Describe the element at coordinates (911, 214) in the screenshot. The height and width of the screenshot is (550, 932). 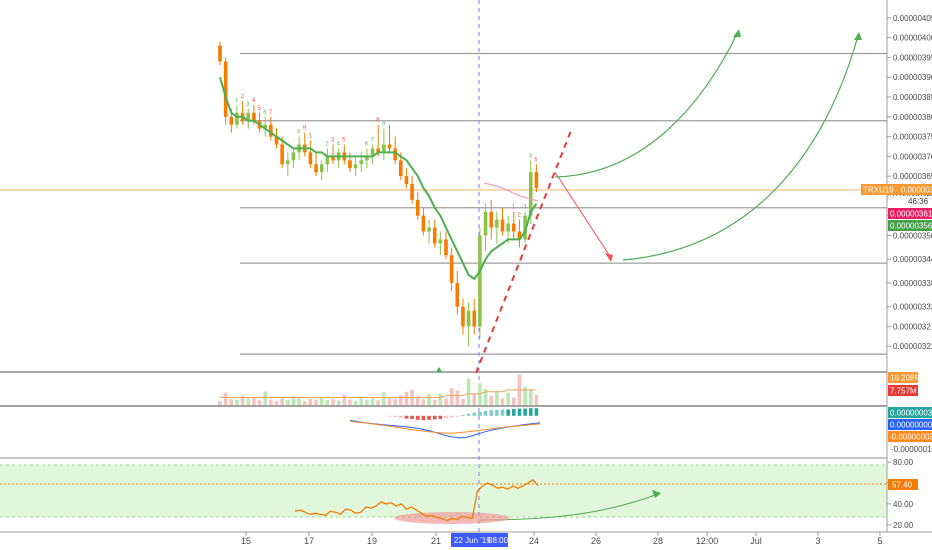
I see `ma-value-tag-red-text: 0.00000361` at that location.